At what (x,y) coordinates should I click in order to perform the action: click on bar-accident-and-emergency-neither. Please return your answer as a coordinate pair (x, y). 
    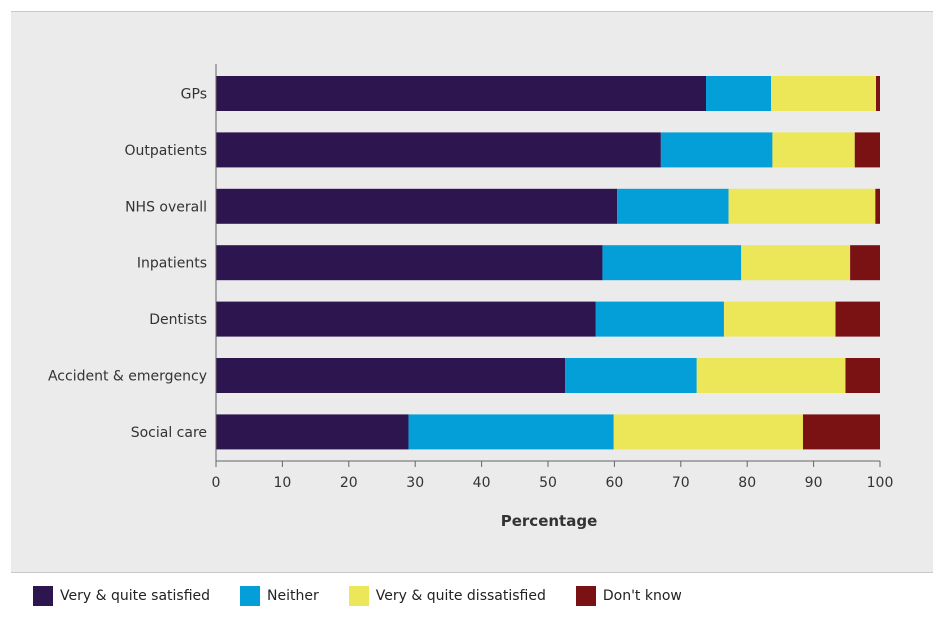
    Looking at the image, I should click on (631, 375).